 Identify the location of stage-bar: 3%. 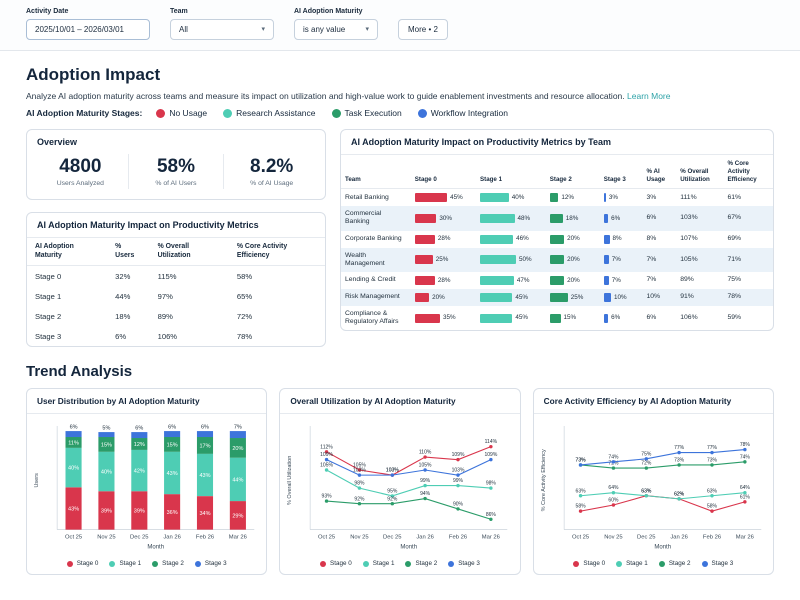
(621, 198).